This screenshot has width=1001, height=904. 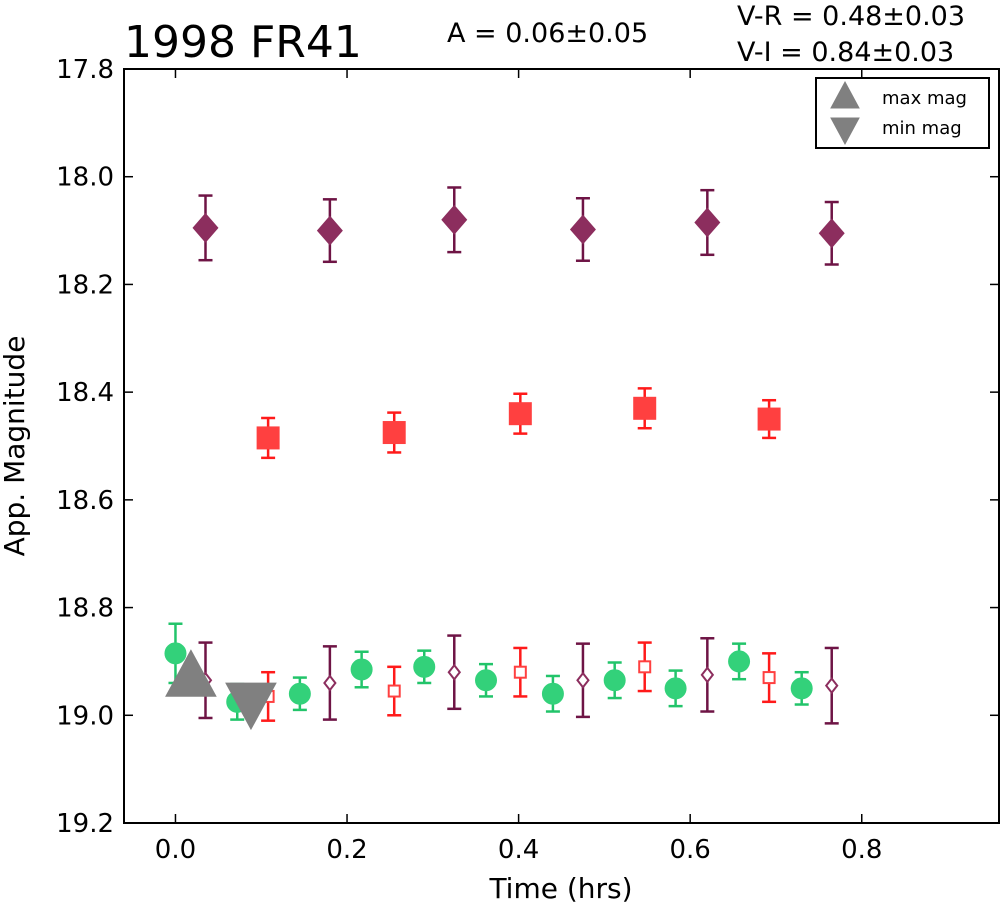 I want to click on y-tick-label: 18.2, so click(x=85, y=285).